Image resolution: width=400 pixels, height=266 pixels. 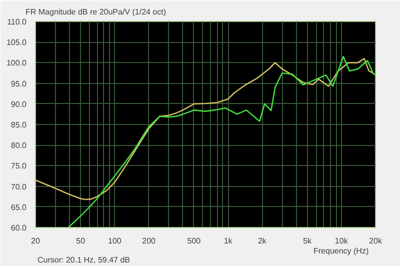 I want to click on text: Cursor: 20.1 Hz, 59.47 dB, so click(x=84, y=260).